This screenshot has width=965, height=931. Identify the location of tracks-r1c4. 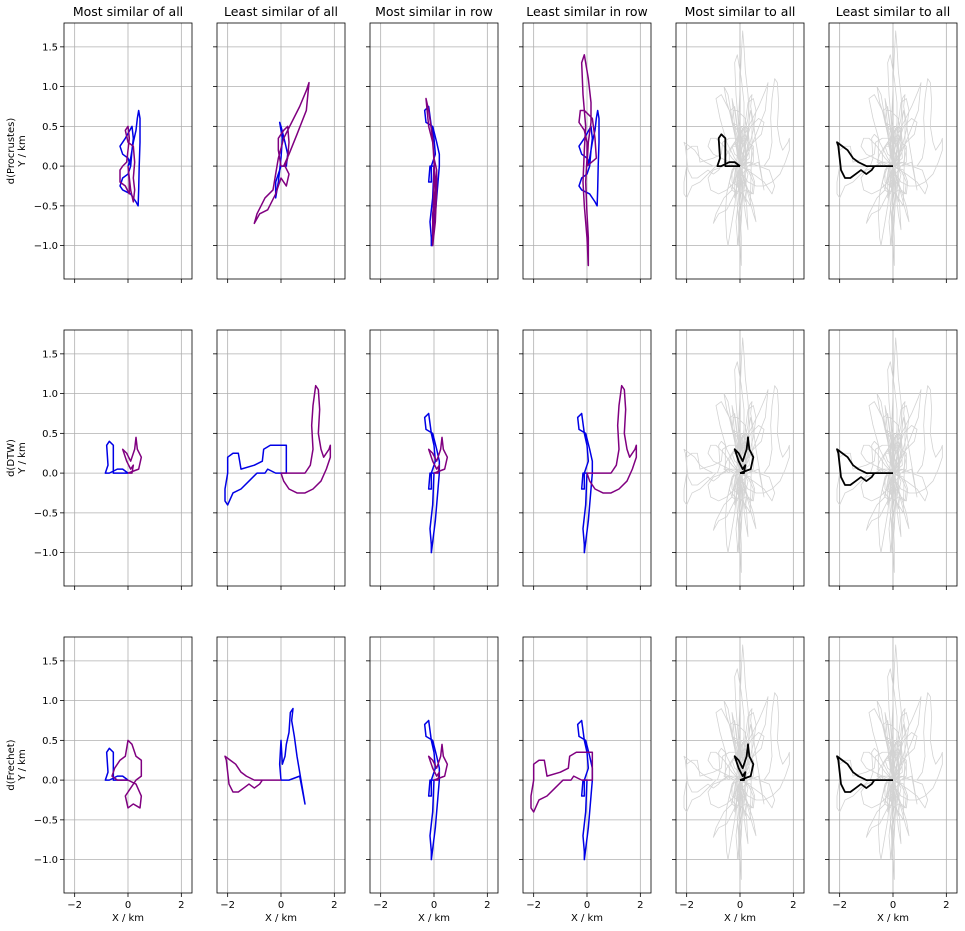
(589, 160).